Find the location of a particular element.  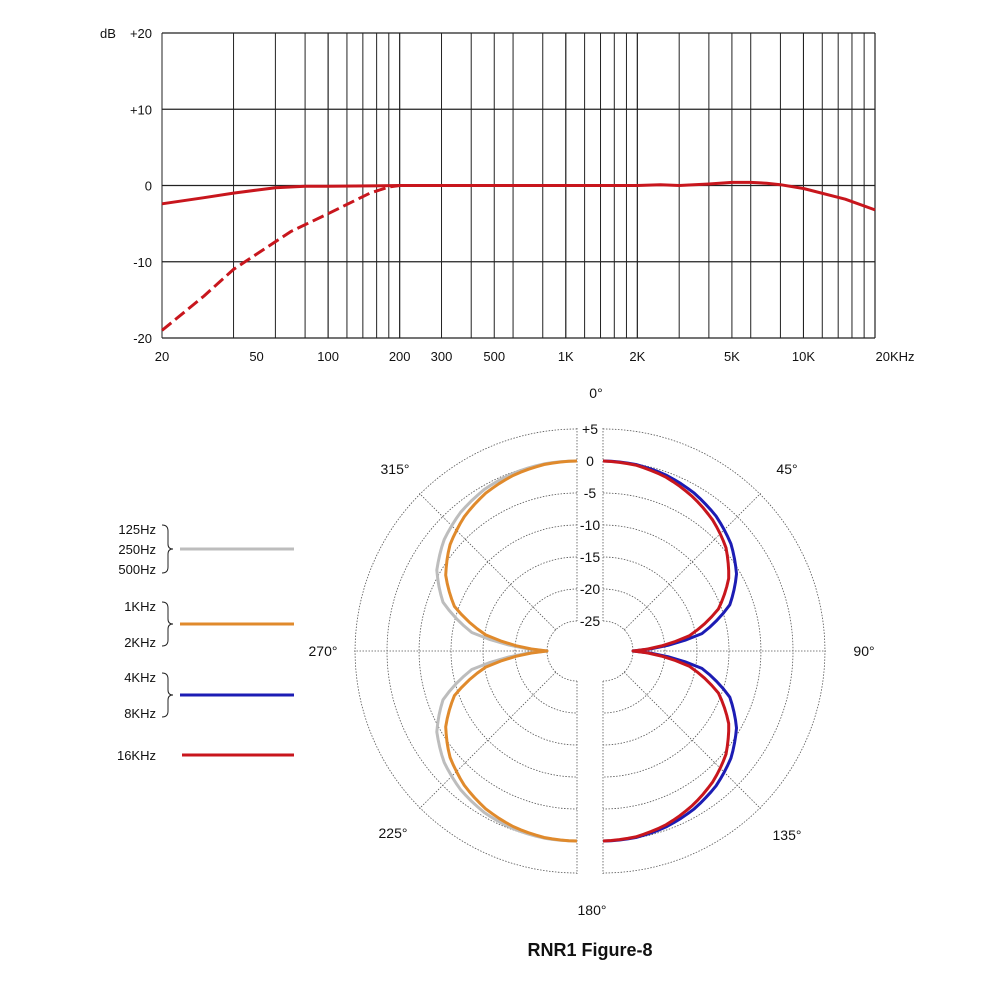

legend-label: 4KHz is located at coordinates (140, 677).